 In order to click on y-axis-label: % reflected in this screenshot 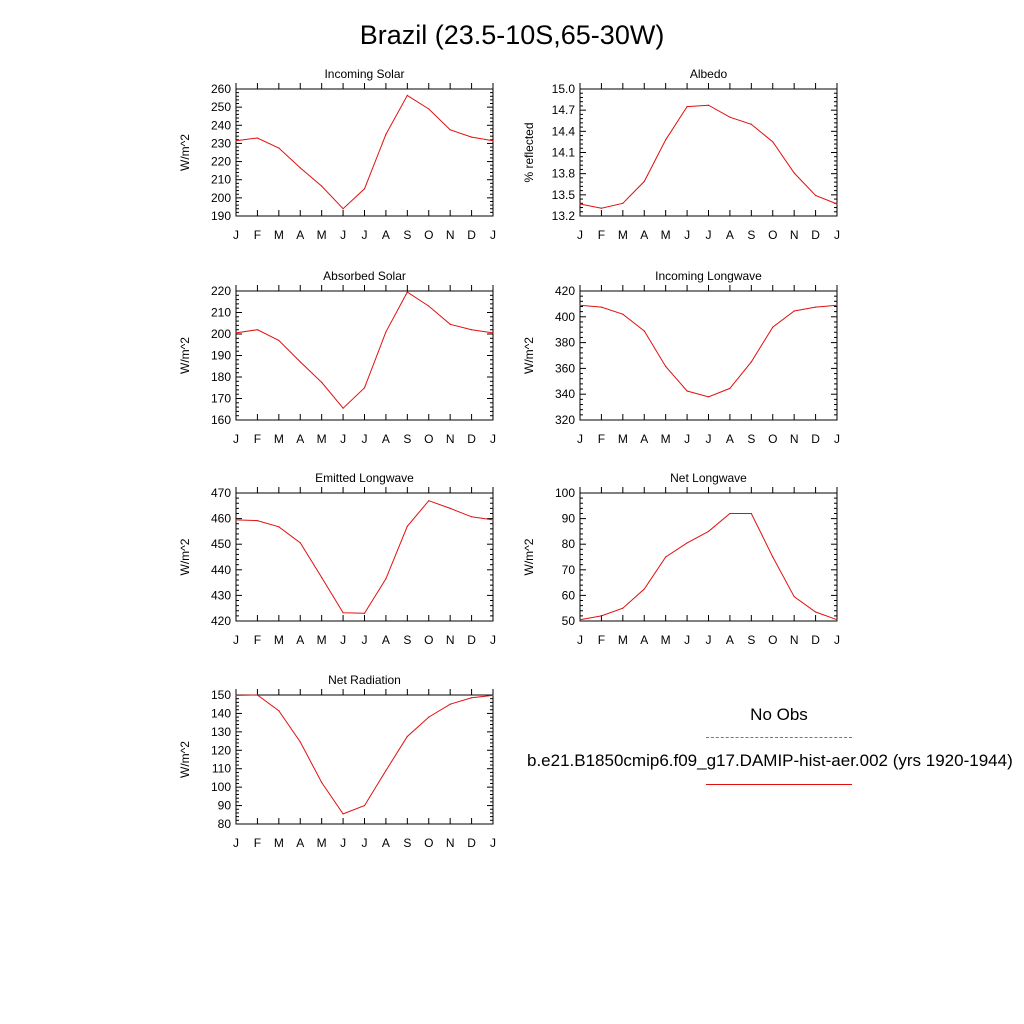, I will do `click(529, 152)`.